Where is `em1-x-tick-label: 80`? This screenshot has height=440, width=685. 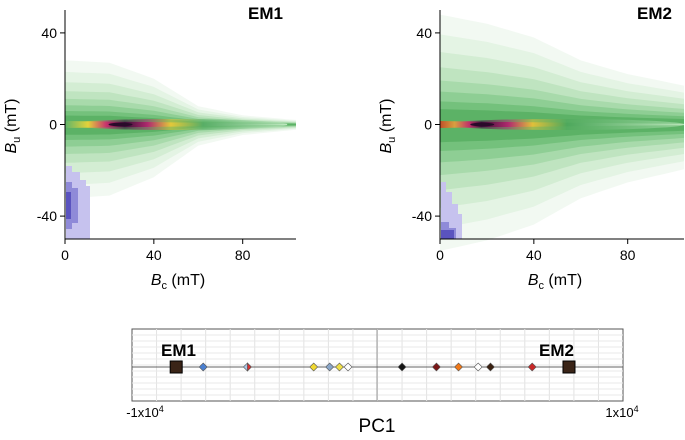 em1-x-tick-label: 80 is located at coordinates (243, 255).